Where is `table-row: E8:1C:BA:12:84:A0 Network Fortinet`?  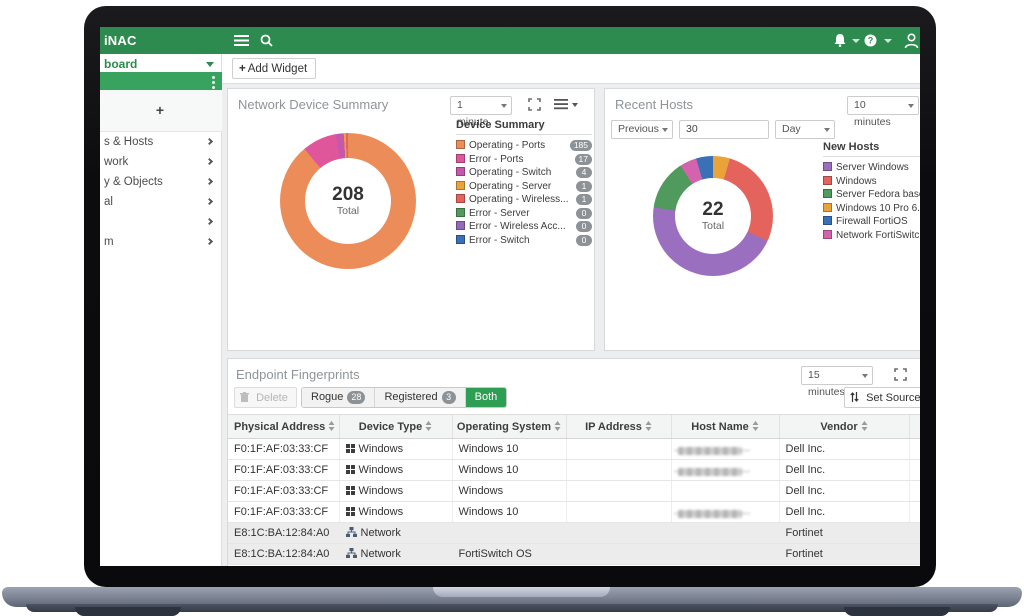
table-row: E8:1C:BA:12:84:A0 Network Fortinet is located at coordinates (574, 533).